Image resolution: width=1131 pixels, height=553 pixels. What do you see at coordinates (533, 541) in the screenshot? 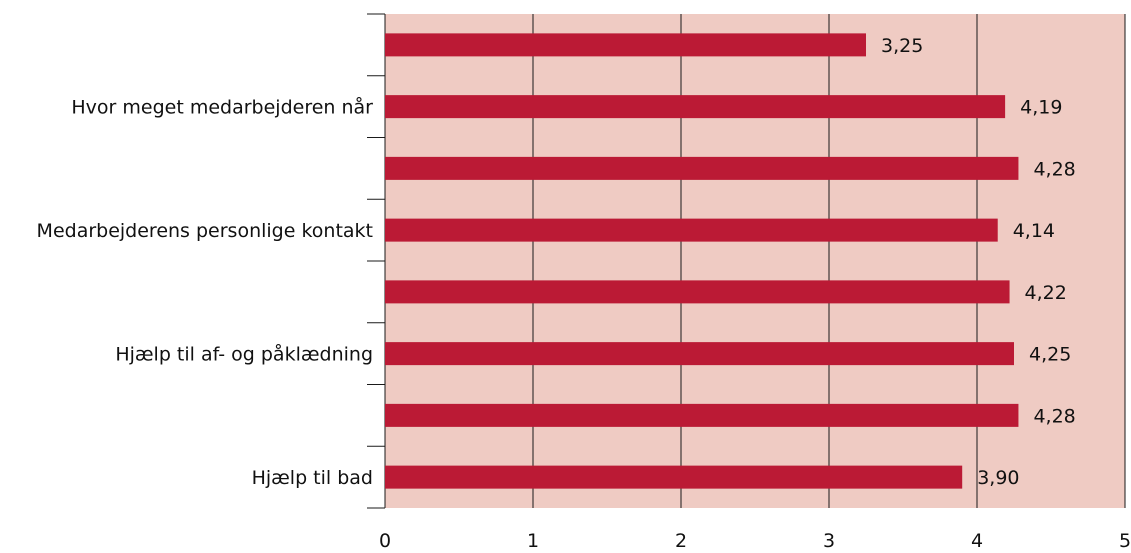
I see `x-tick-label-1: 1` at bounding box center [533, 541].